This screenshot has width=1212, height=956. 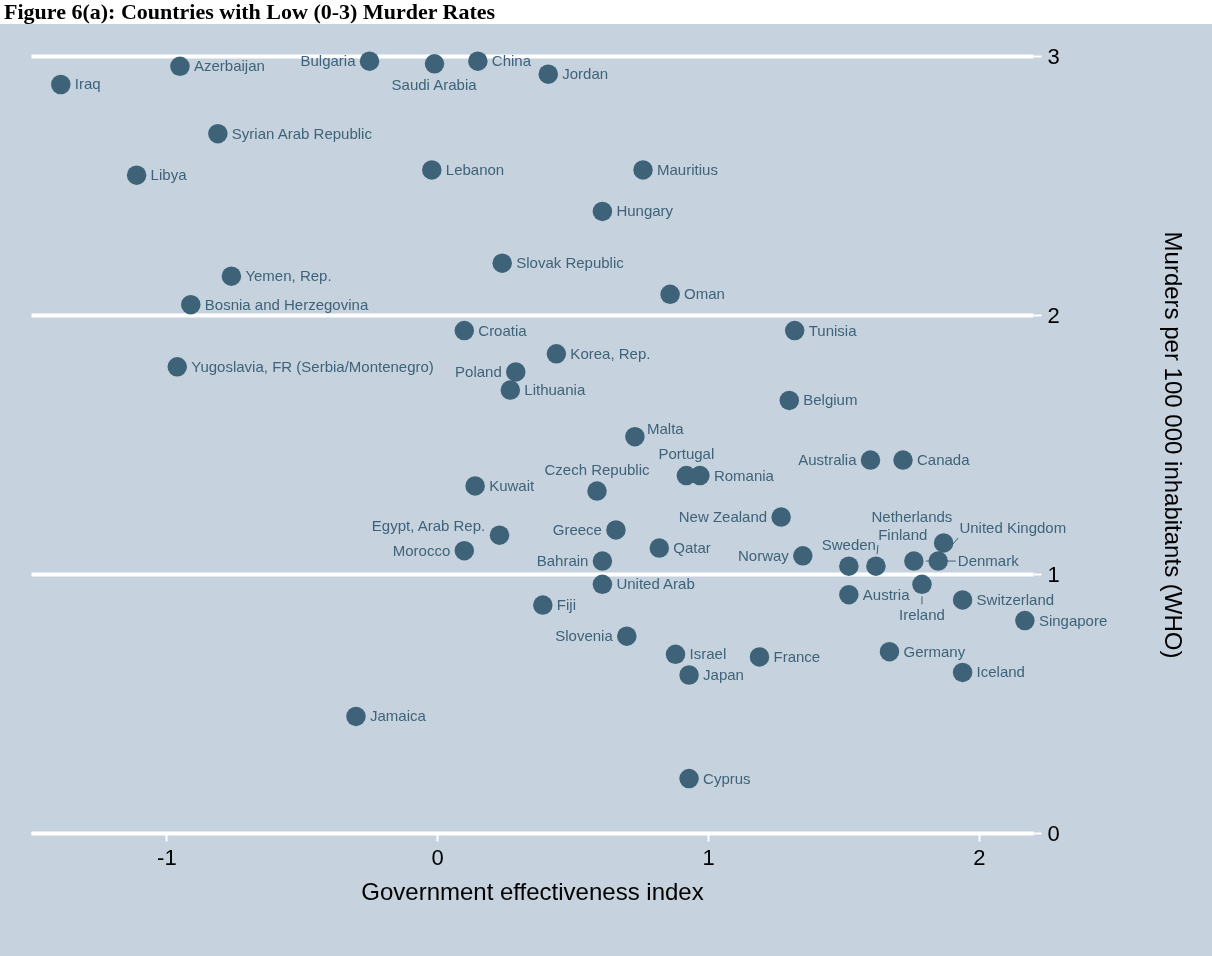 I want to click on annotation: Portugal, so click(x=686, y=454).